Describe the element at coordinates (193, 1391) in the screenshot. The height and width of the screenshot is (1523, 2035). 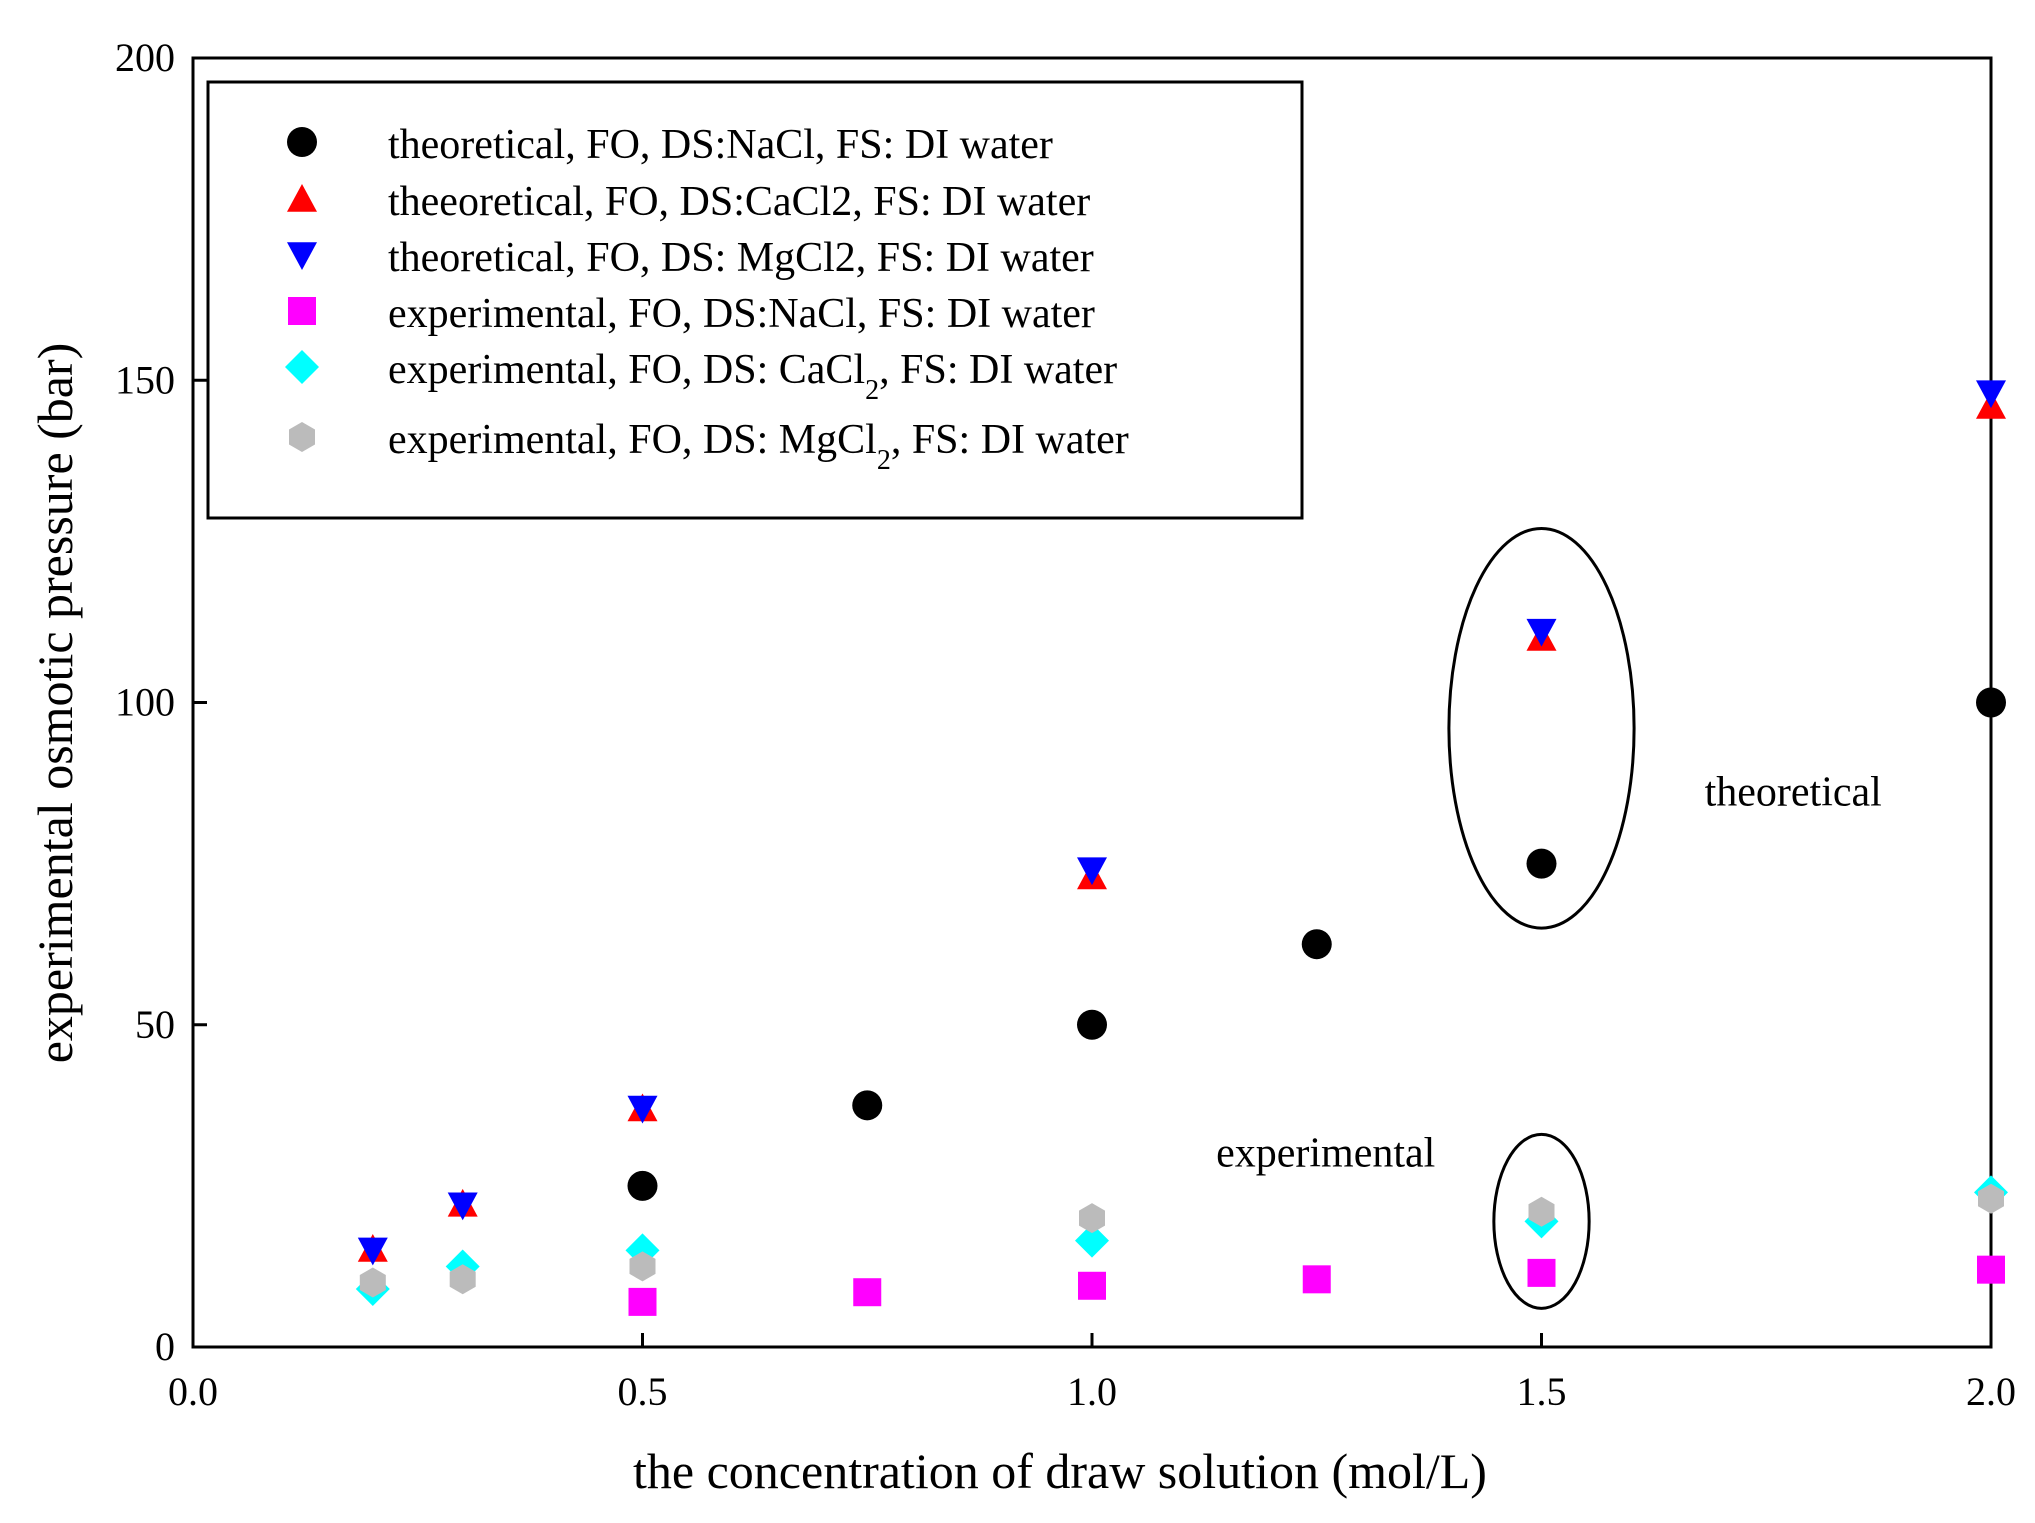
I see `x-tick-label: 0.0` at that location.